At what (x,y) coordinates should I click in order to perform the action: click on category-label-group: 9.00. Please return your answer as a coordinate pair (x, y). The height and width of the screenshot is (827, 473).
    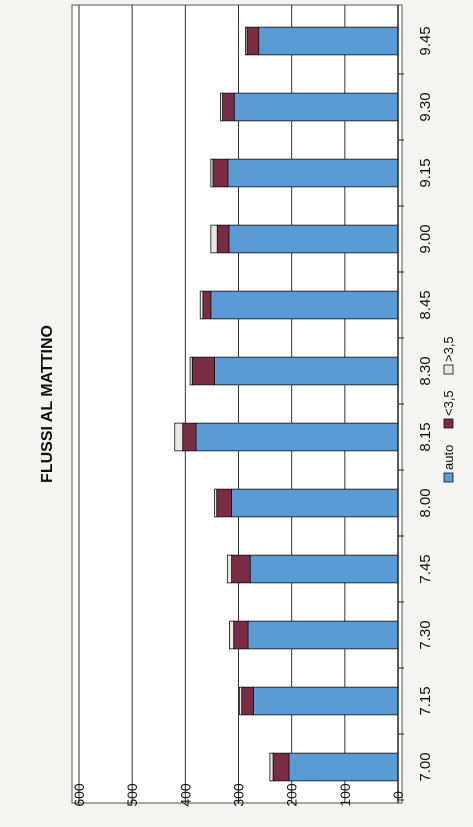
    Looking at the image, I should click on (425, 238).